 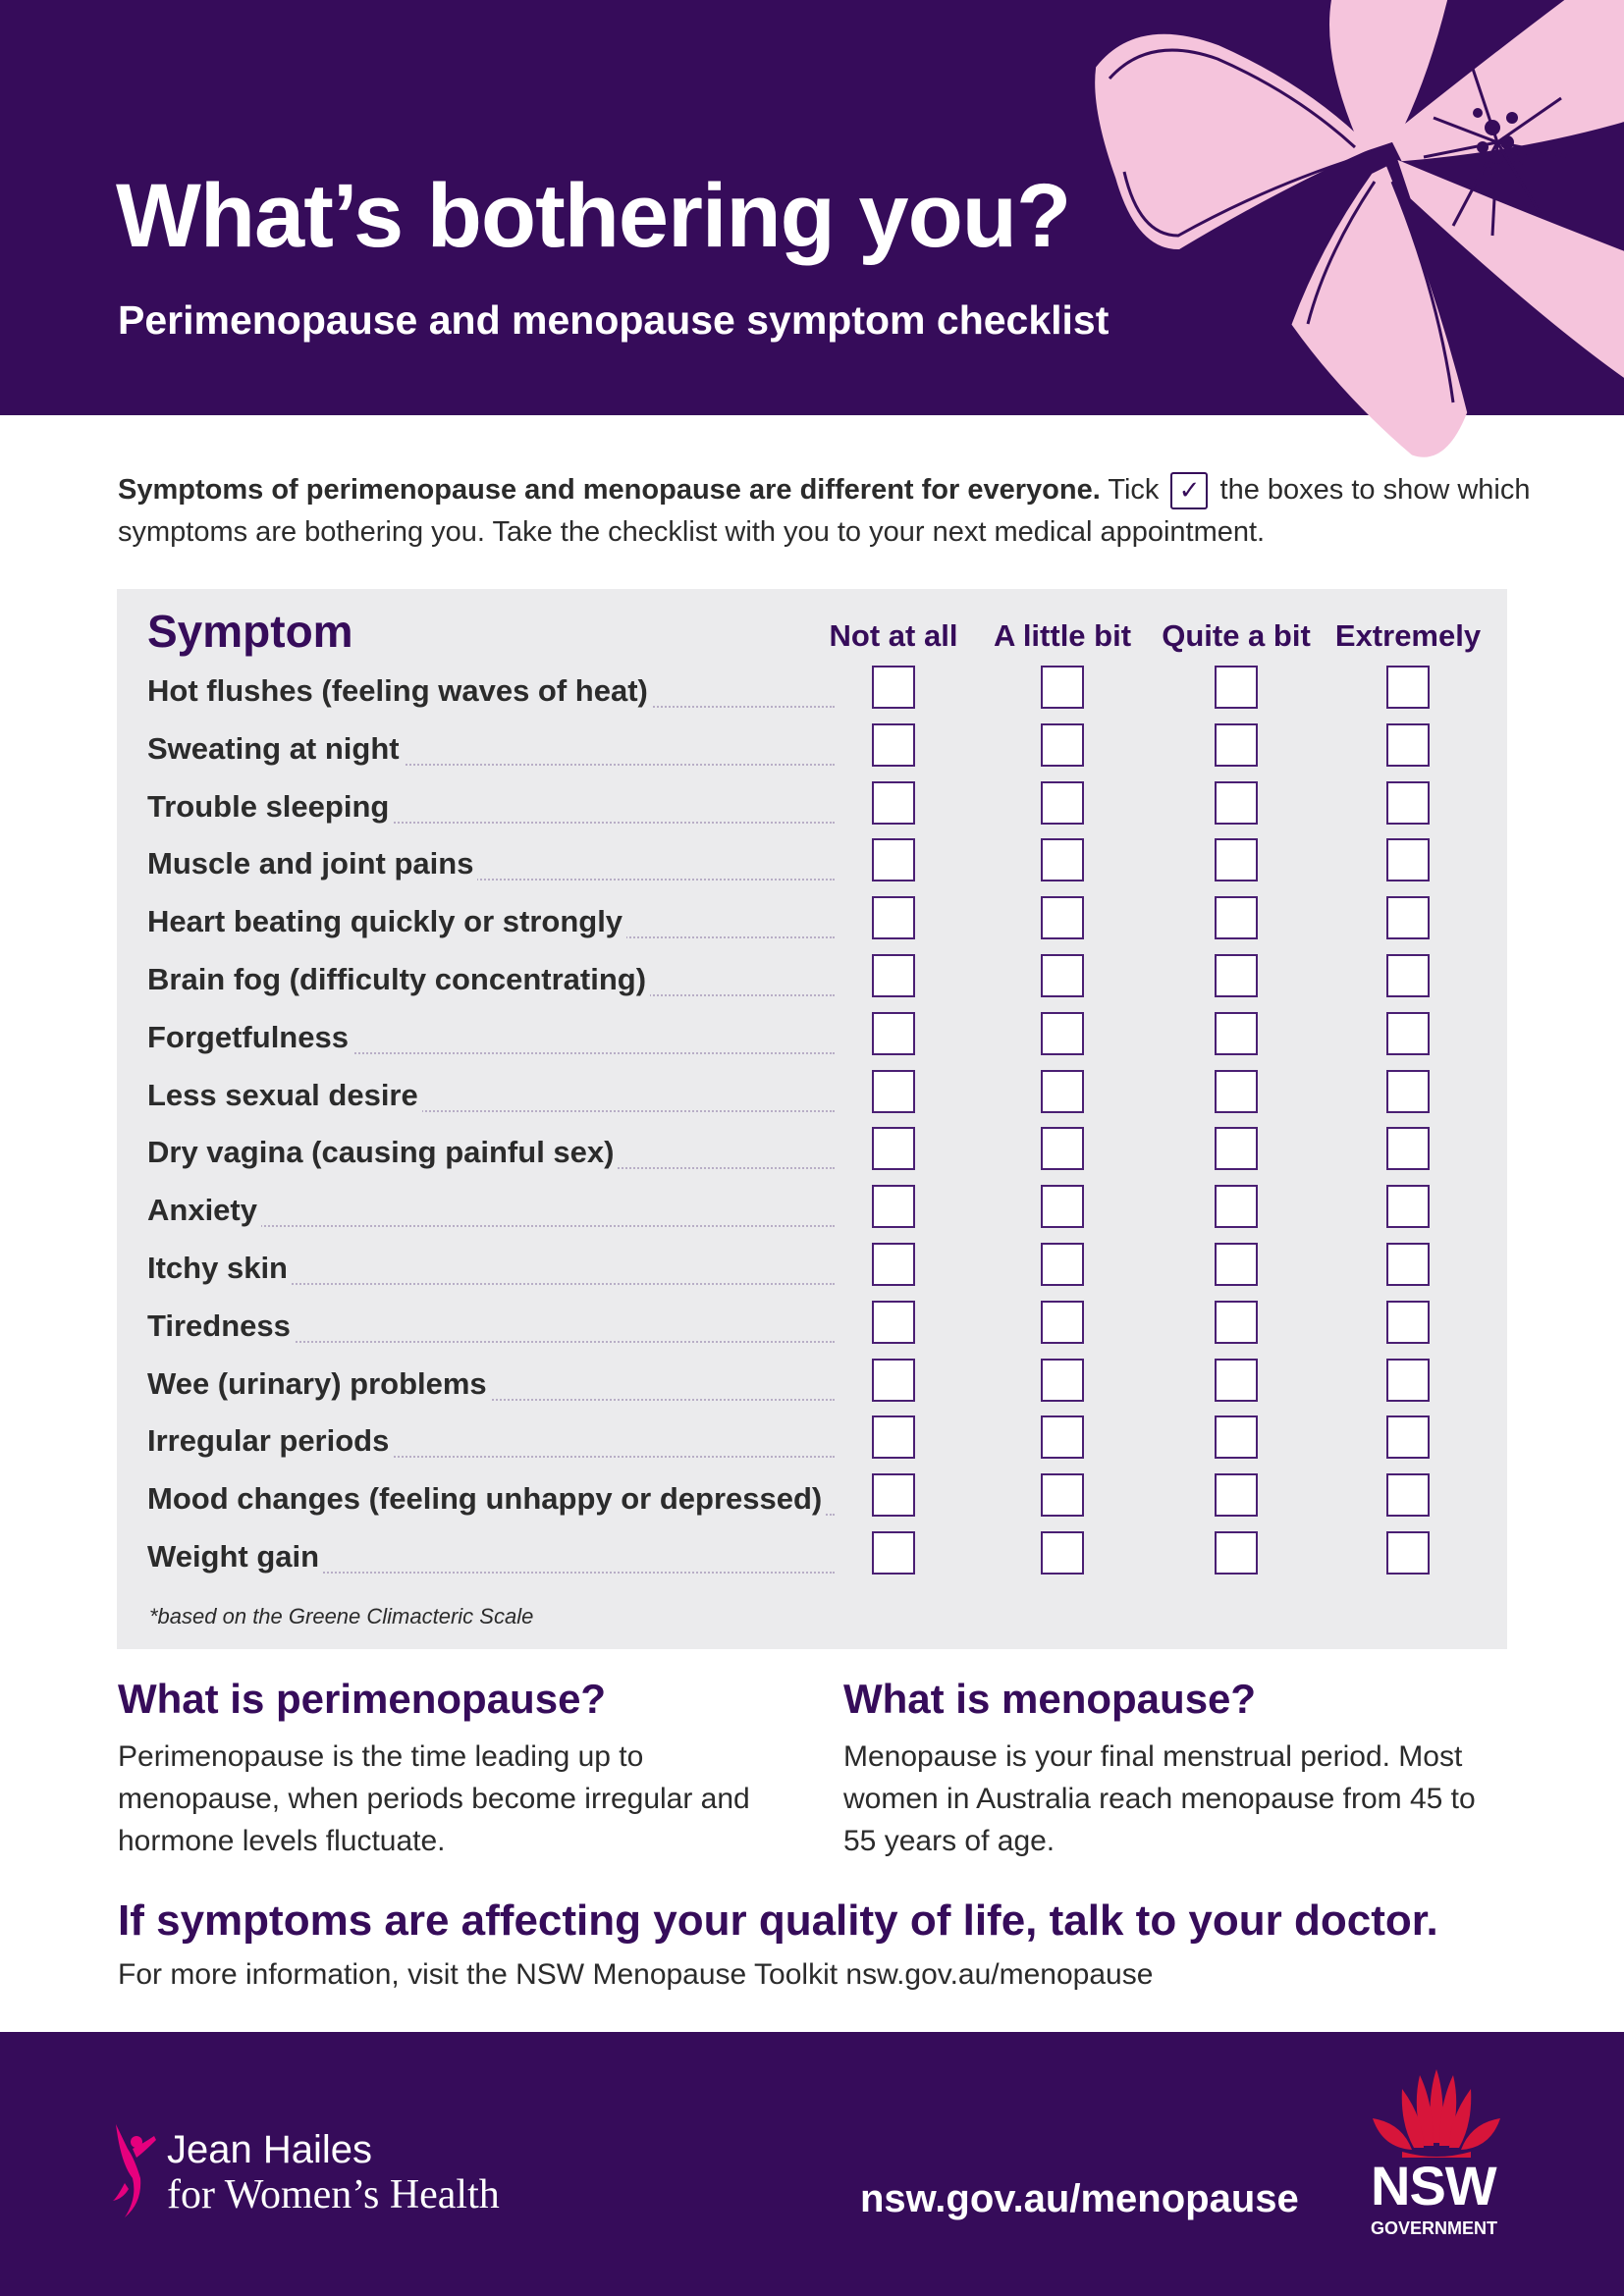 I want to click on symptom-row: Tiredness, so click(x=824, y=1329).